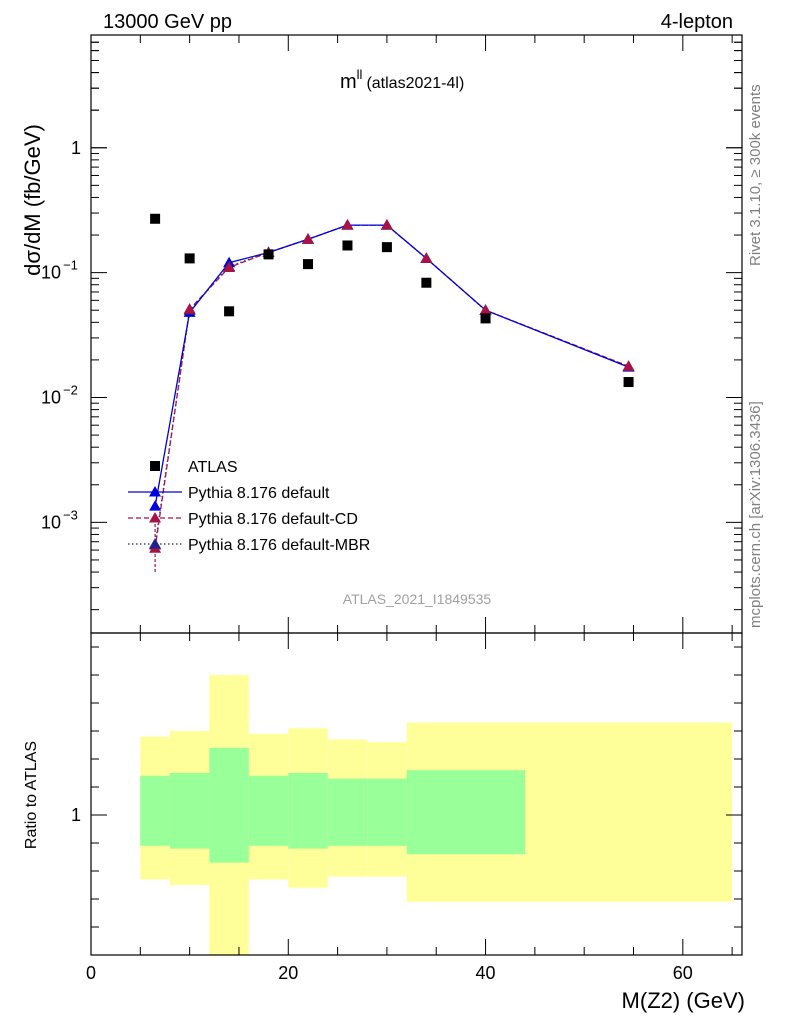 Image resolution: width=786 pixels, height=1024 pixels. Describe the element at coordinates (348, 82) in the screenshot. I see `plot-title-main: m` at that location.